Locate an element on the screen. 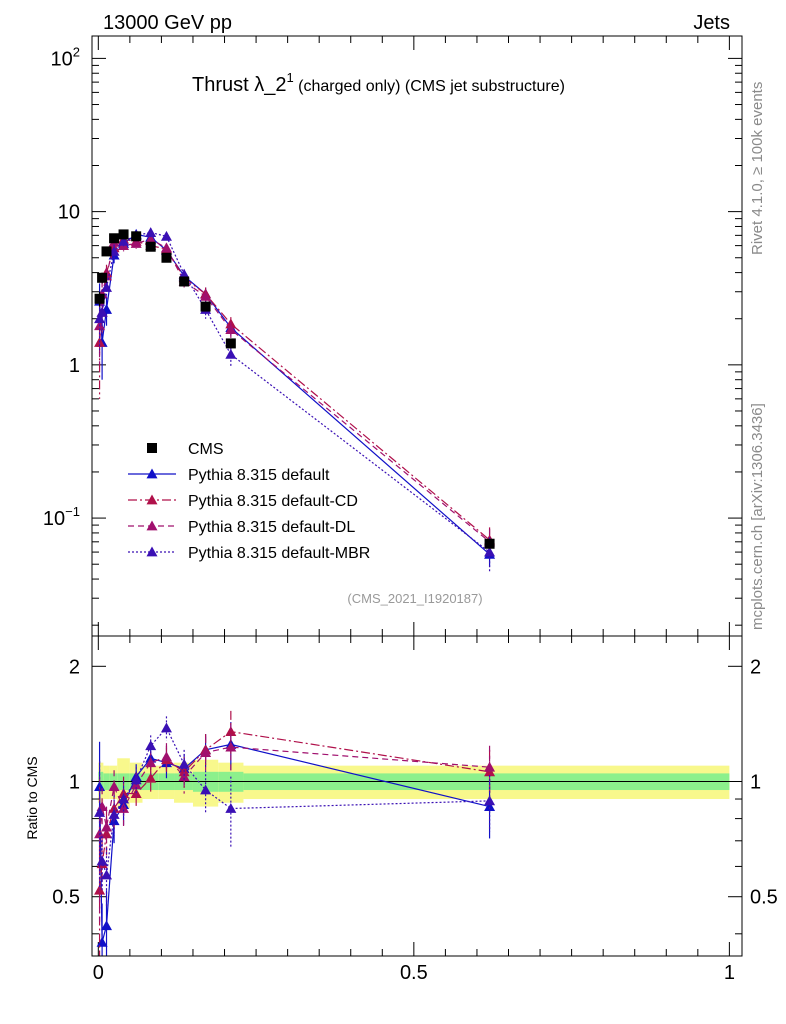 The width and height of the screenshot is (786, 1024). main-ytick-label-2: 10 is located at coordinates (69, 213).